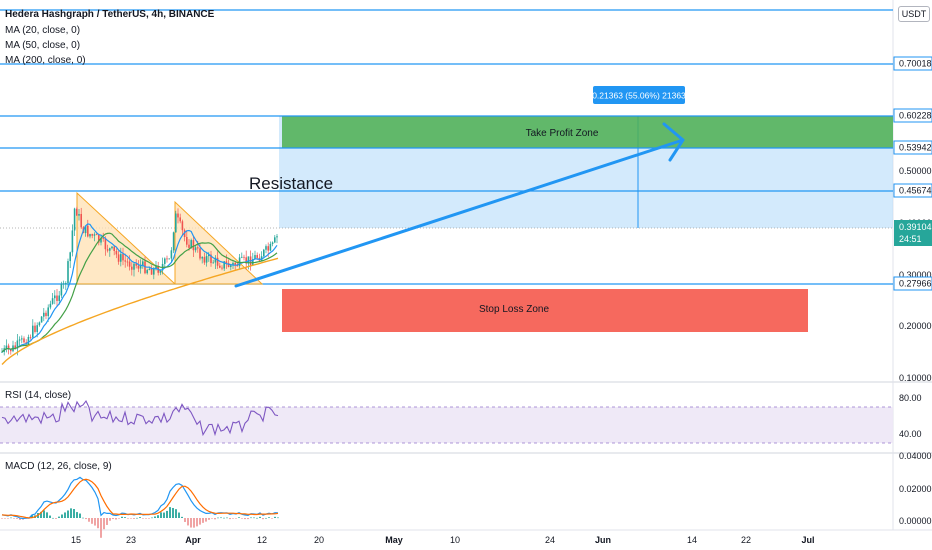 Image resolution: width=932 pixels, height=550 pixels. Describe the element at coordinates (455, 540) in the screenshot. I see `time-axis-label: 10` at that location.